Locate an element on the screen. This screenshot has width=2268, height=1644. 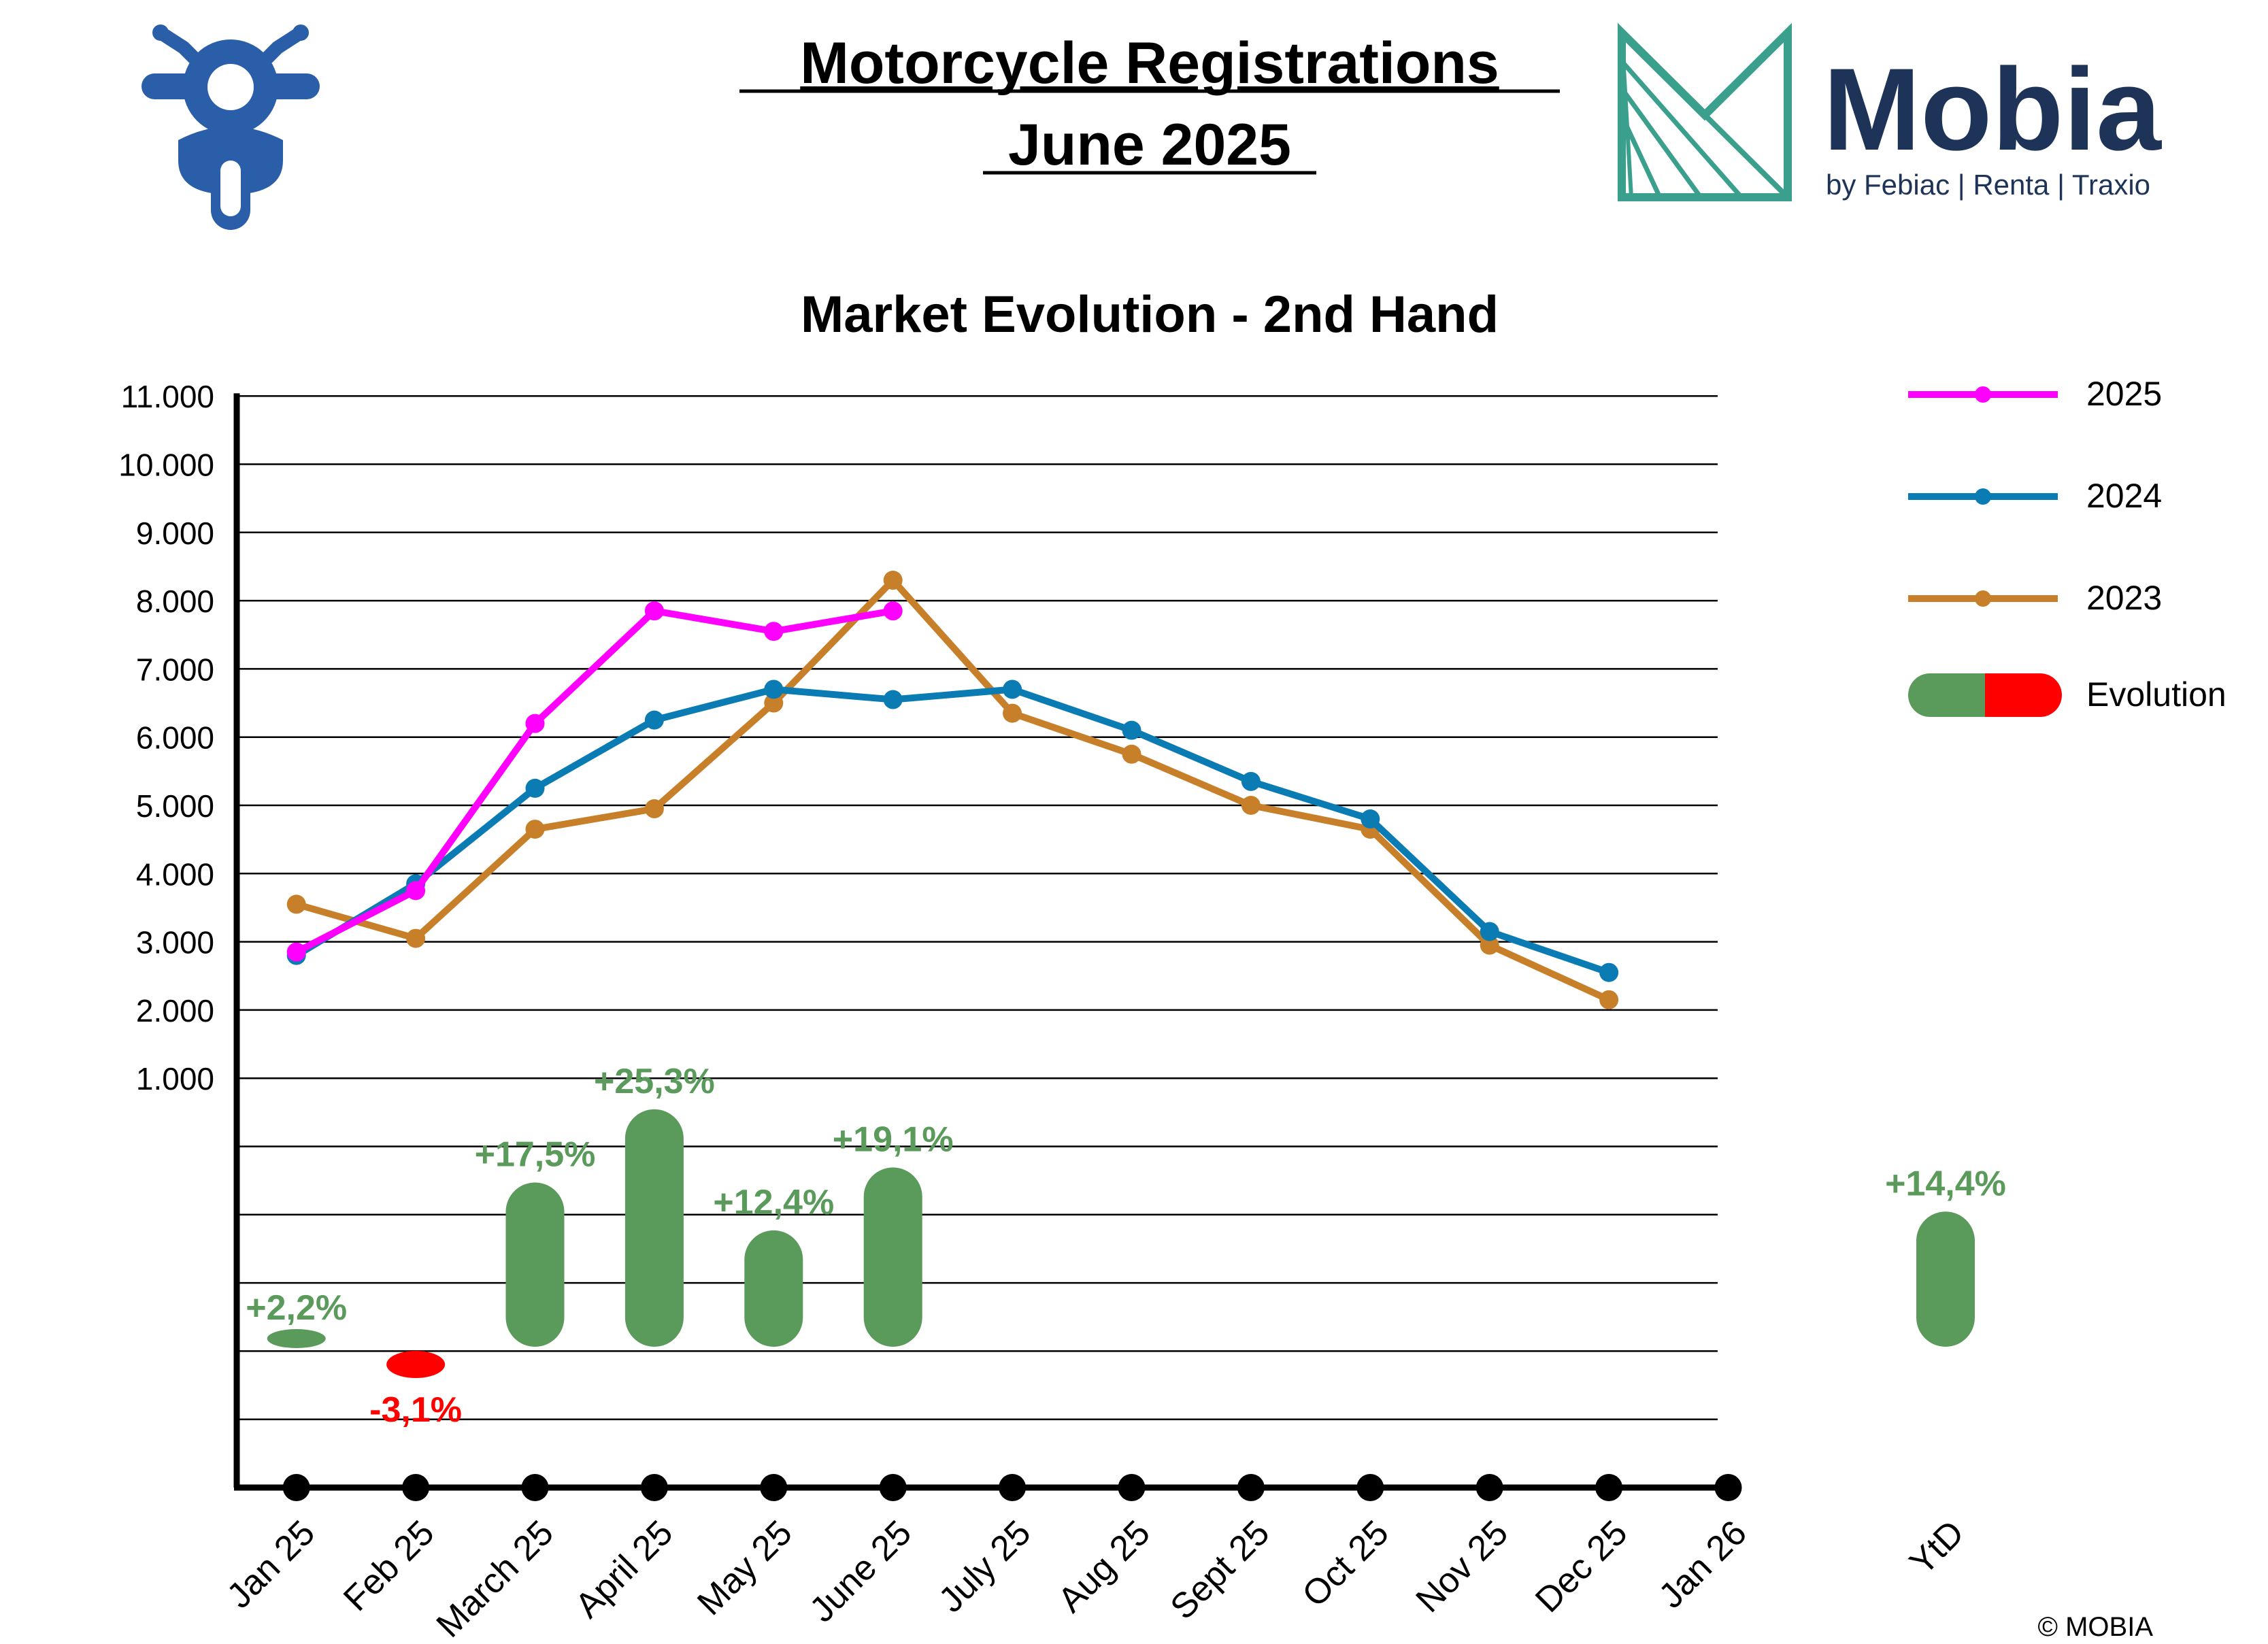
y-tick-label: 2.000 is located at coordinates (175, 1010).